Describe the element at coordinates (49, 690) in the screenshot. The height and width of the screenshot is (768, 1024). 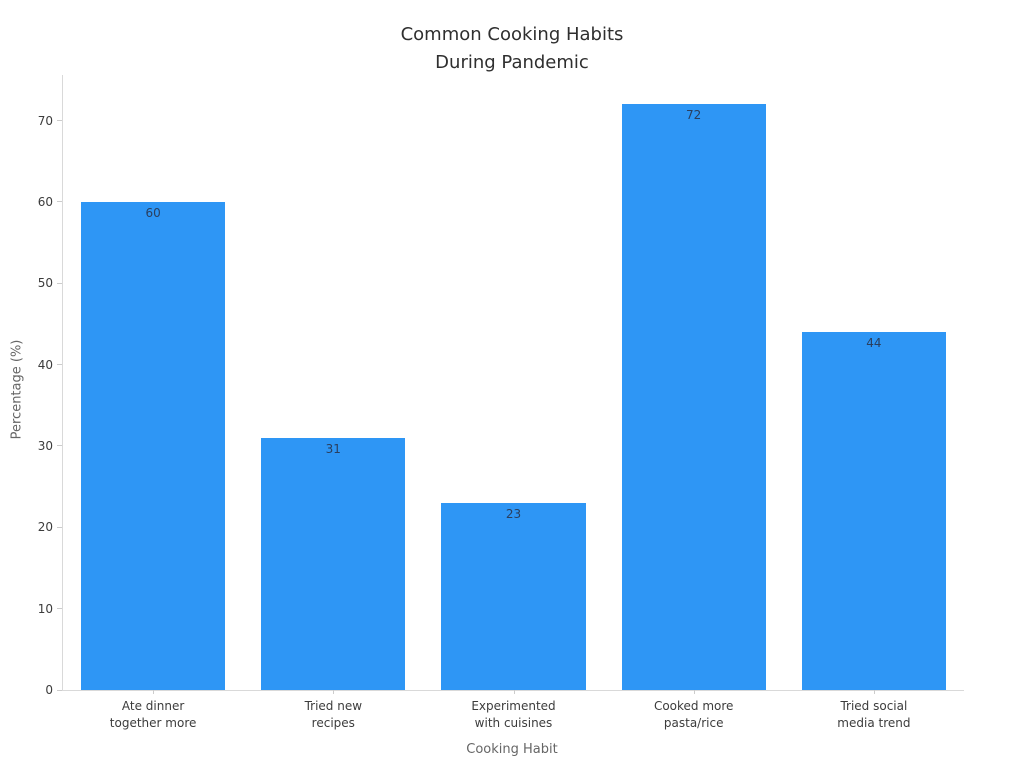
I see `y-tick-label: 0` at that location.